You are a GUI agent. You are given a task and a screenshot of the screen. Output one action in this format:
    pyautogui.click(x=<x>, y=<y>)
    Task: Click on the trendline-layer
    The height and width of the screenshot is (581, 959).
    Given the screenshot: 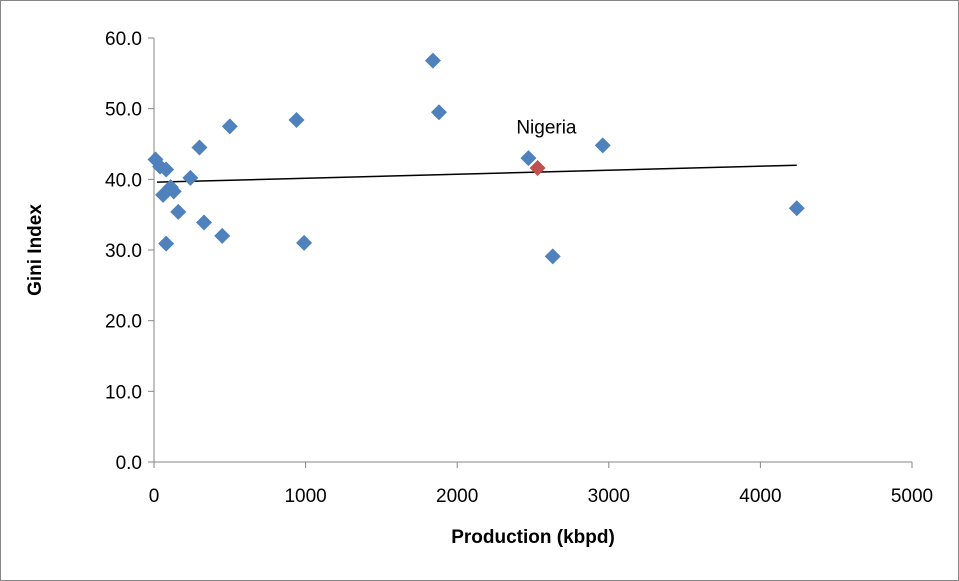 What is the action you would take?
    pyautogui.click(x=477, y=173)
    